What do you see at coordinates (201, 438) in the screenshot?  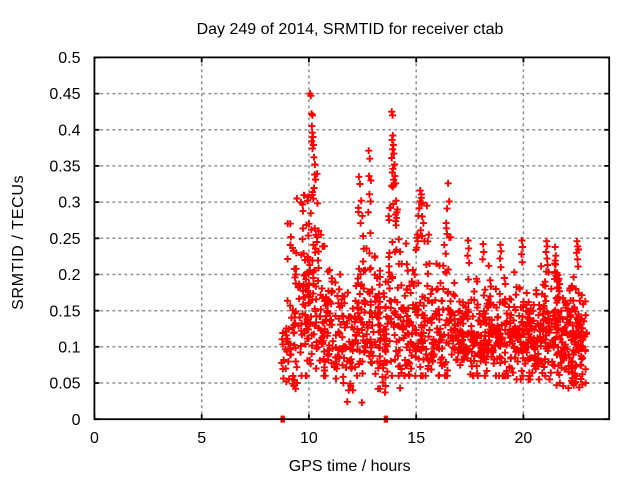 I see `svg-text: 5` at bounding box center [201, 438].